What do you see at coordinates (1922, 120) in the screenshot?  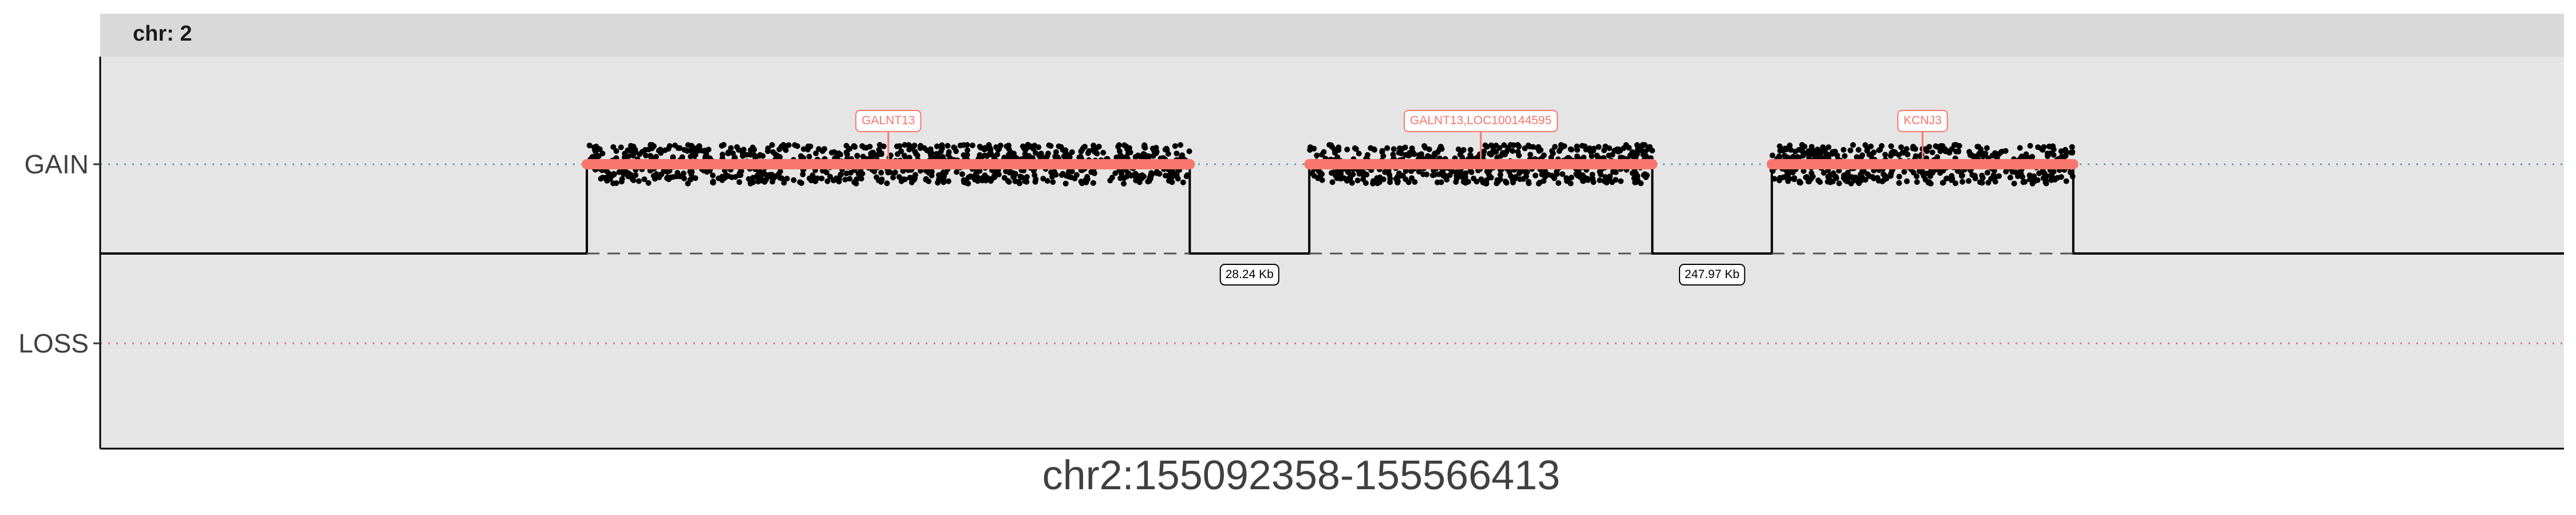 I see `gene-label-2: KCNJ3` at bounding box center [1922, 120].